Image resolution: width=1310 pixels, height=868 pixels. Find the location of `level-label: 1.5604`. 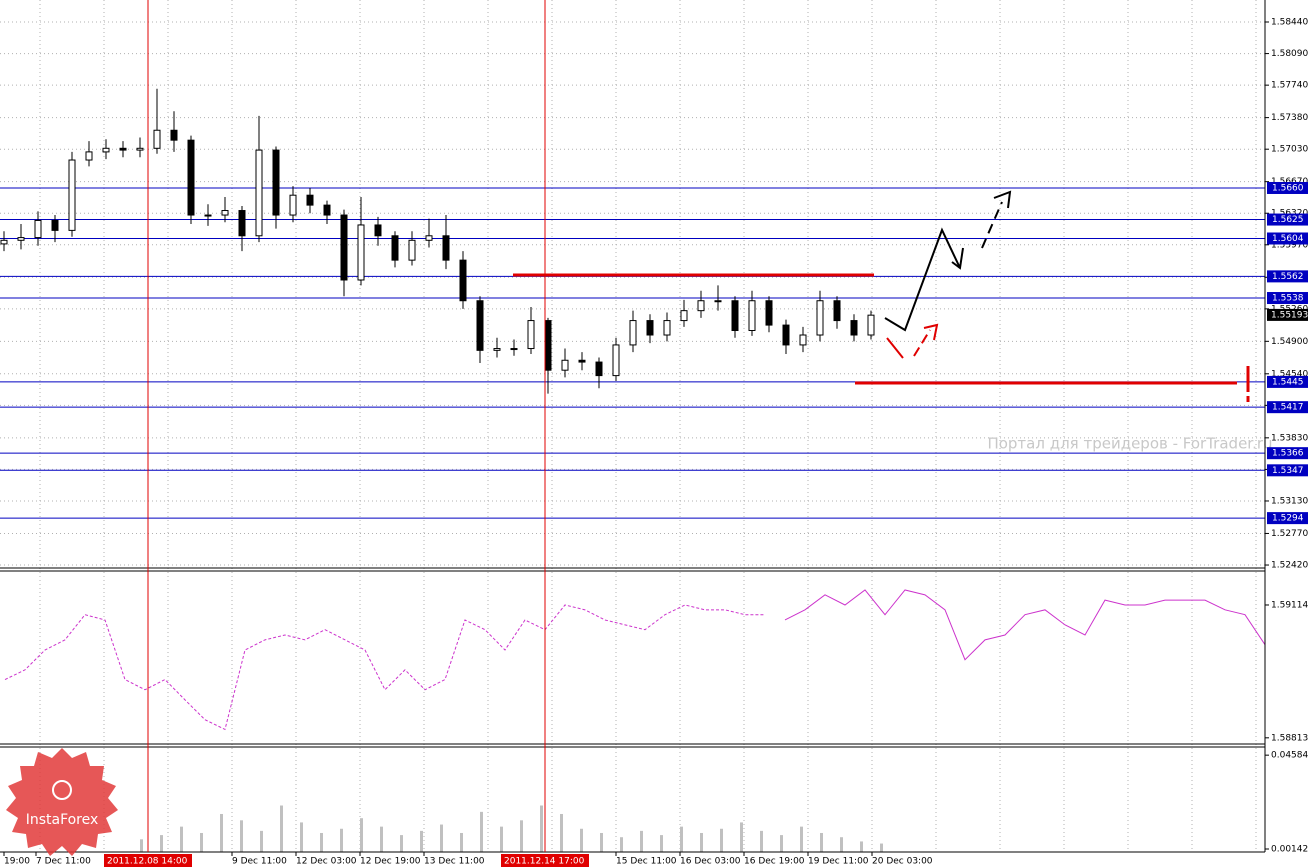

level-label: 1.5604 is located at coordinates (1288, 239).